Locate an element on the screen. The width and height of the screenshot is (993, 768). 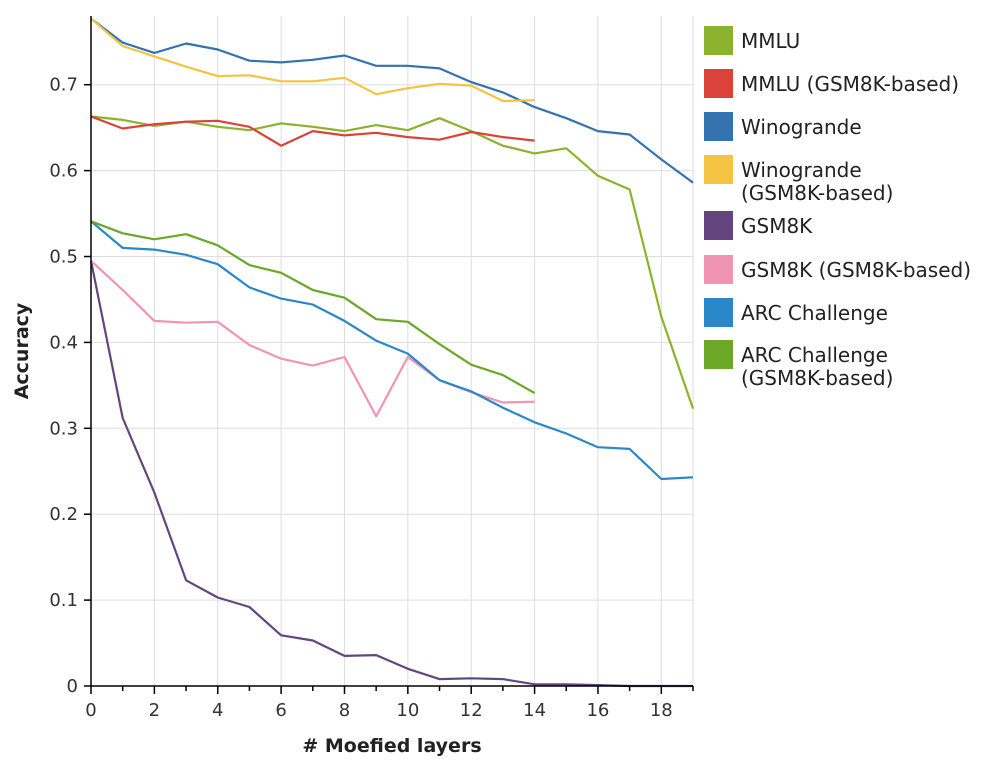
legend-label: MMLU (GSM8K-based) is located at coordinates (850, 84).